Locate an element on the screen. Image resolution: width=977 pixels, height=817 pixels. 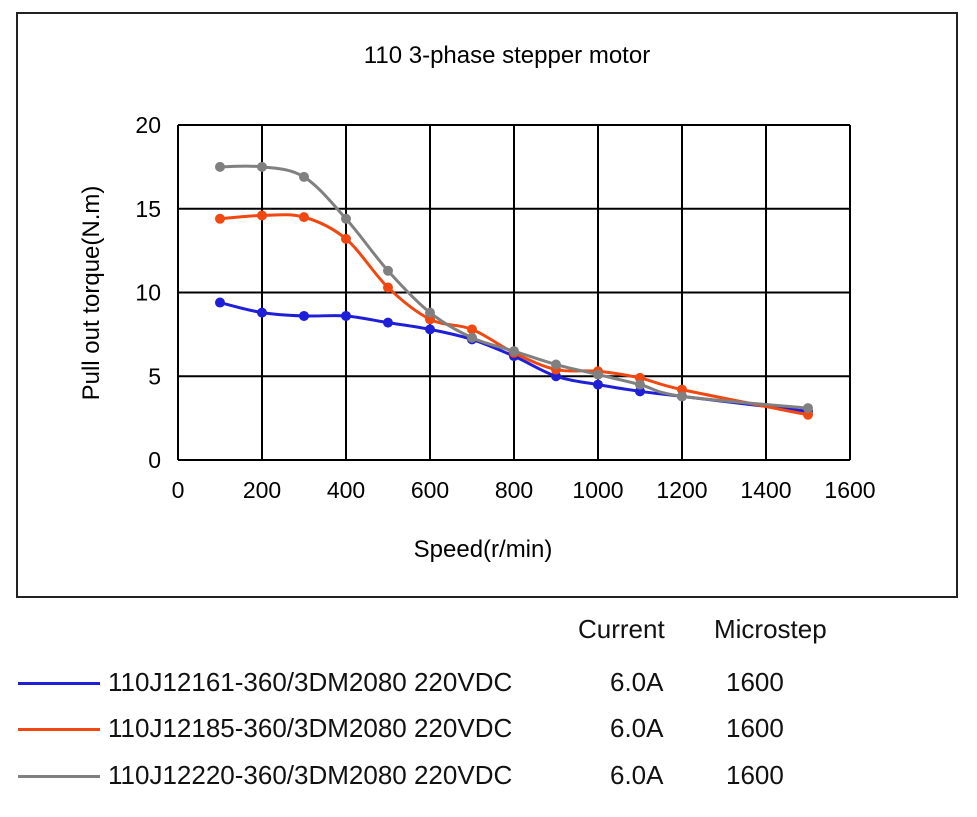
y-axis-label: Pull out torque(N.m) is located at coordinates (91, 293).